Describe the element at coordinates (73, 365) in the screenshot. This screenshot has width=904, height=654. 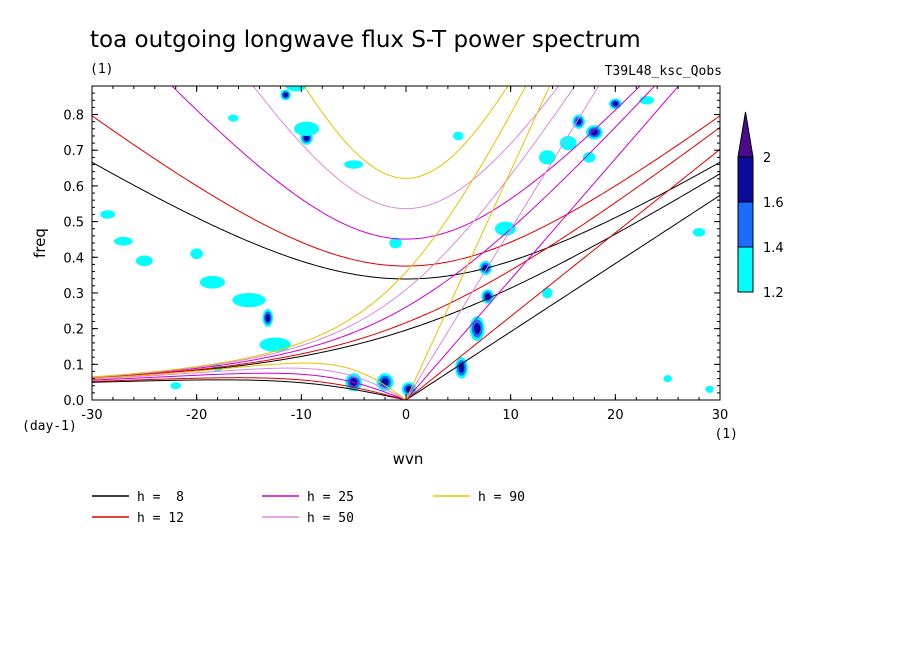
I see `y-tick-label: 0.1` at that location.